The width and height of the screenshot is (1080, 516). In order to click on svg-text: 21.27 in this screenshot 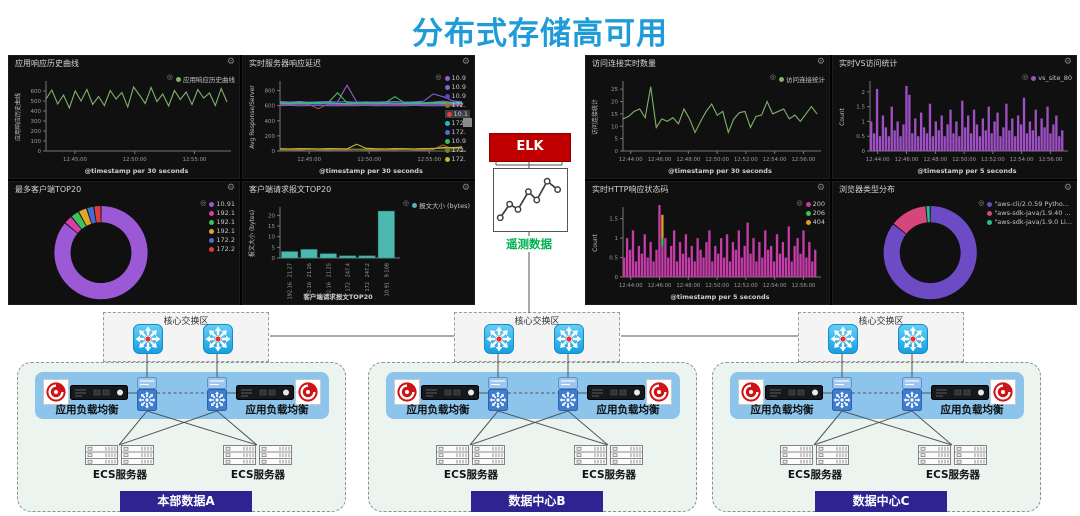, I will do `click(291, 270)`.